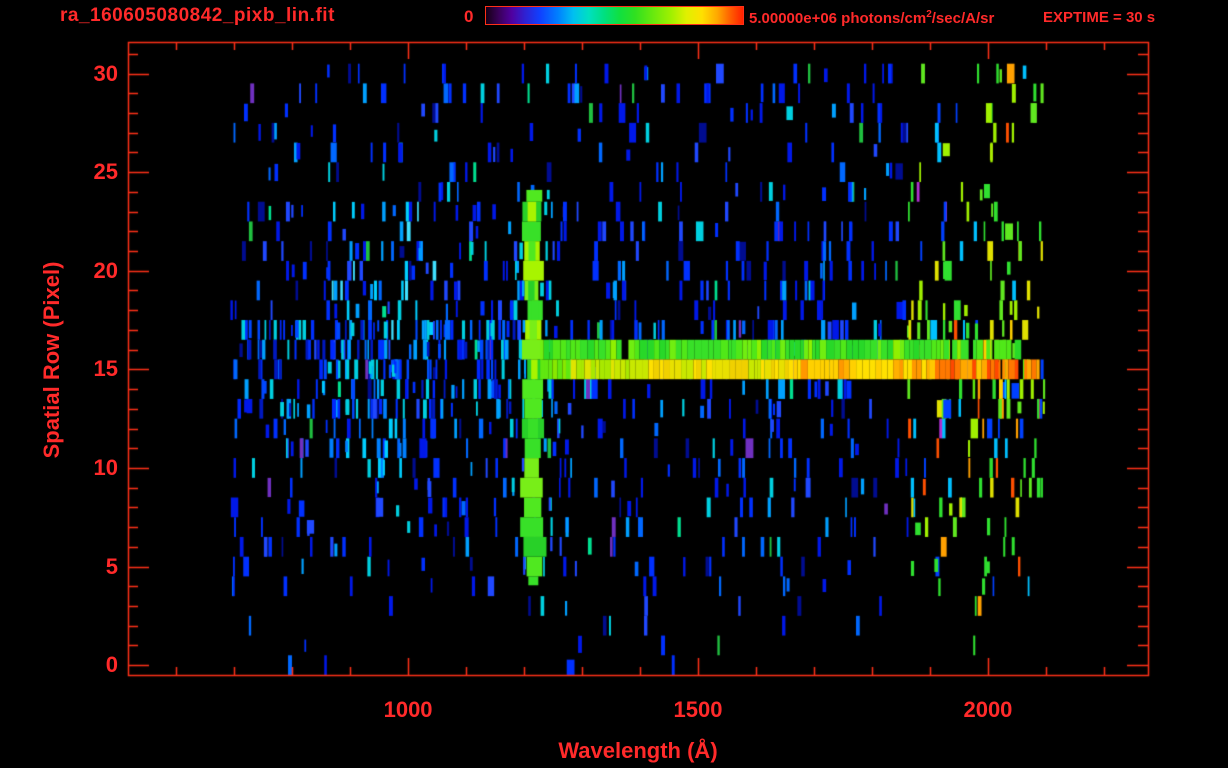 This screenshot has width=1228, height=768. What do you see at coordinates (614, 15) in the screenshot?
I see `colorbar-gradient` at bounding box center [614, 15].